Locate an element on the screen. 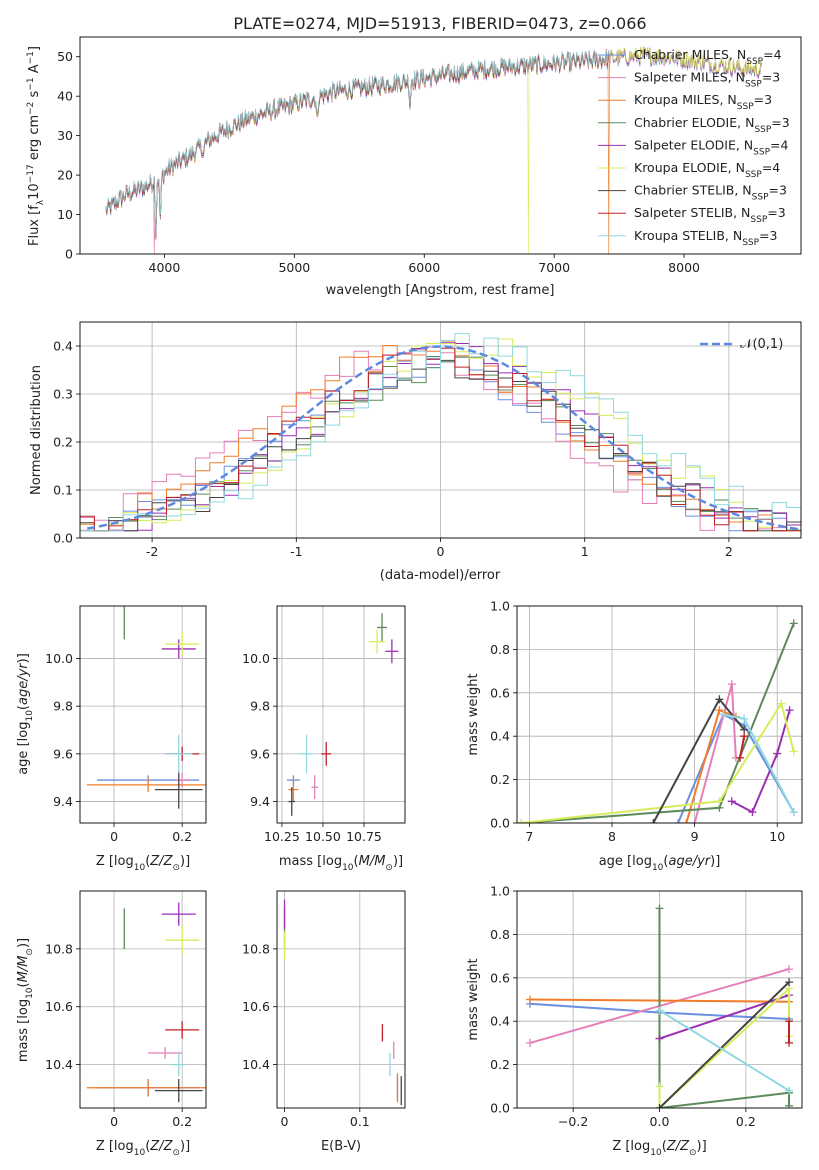 Image resolution: width=819 pixels, height=1170 pixels. plot-area-massweight_vs_age is located at coordinates (657, 721).